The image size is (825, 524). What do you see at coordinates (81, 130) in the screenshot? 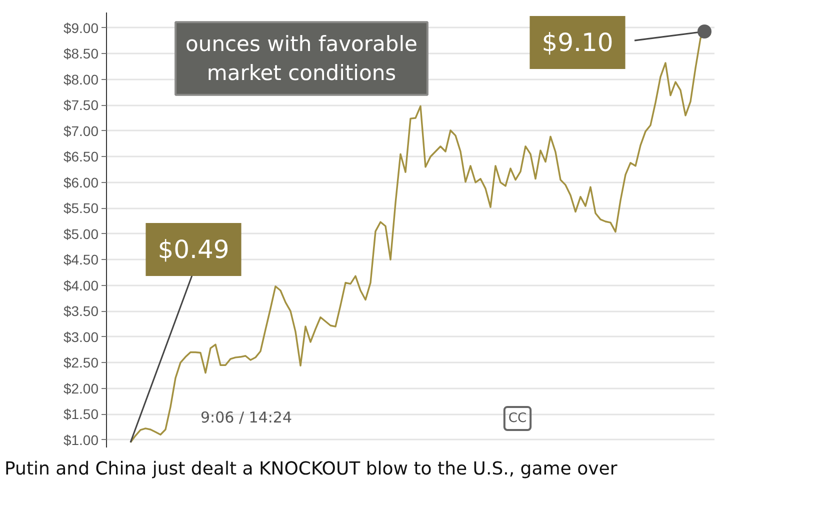
I see `y-tick-label: $7.00` at bounding box center [81, 130].